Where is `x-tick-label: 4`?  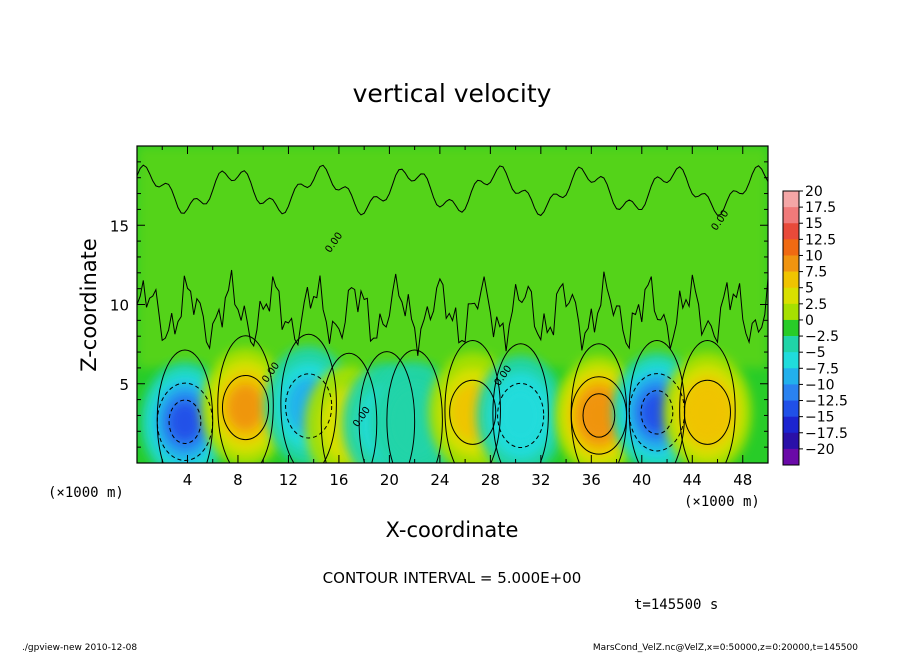
x-tick-label: 4 is located at coordinates (188, 480).